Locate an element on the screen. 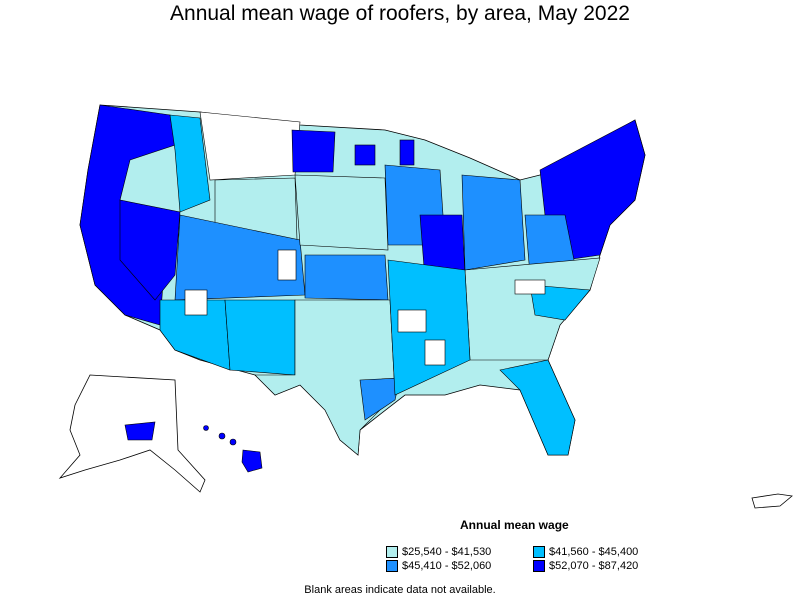  region-southeast is located at coordinates (532, 309).